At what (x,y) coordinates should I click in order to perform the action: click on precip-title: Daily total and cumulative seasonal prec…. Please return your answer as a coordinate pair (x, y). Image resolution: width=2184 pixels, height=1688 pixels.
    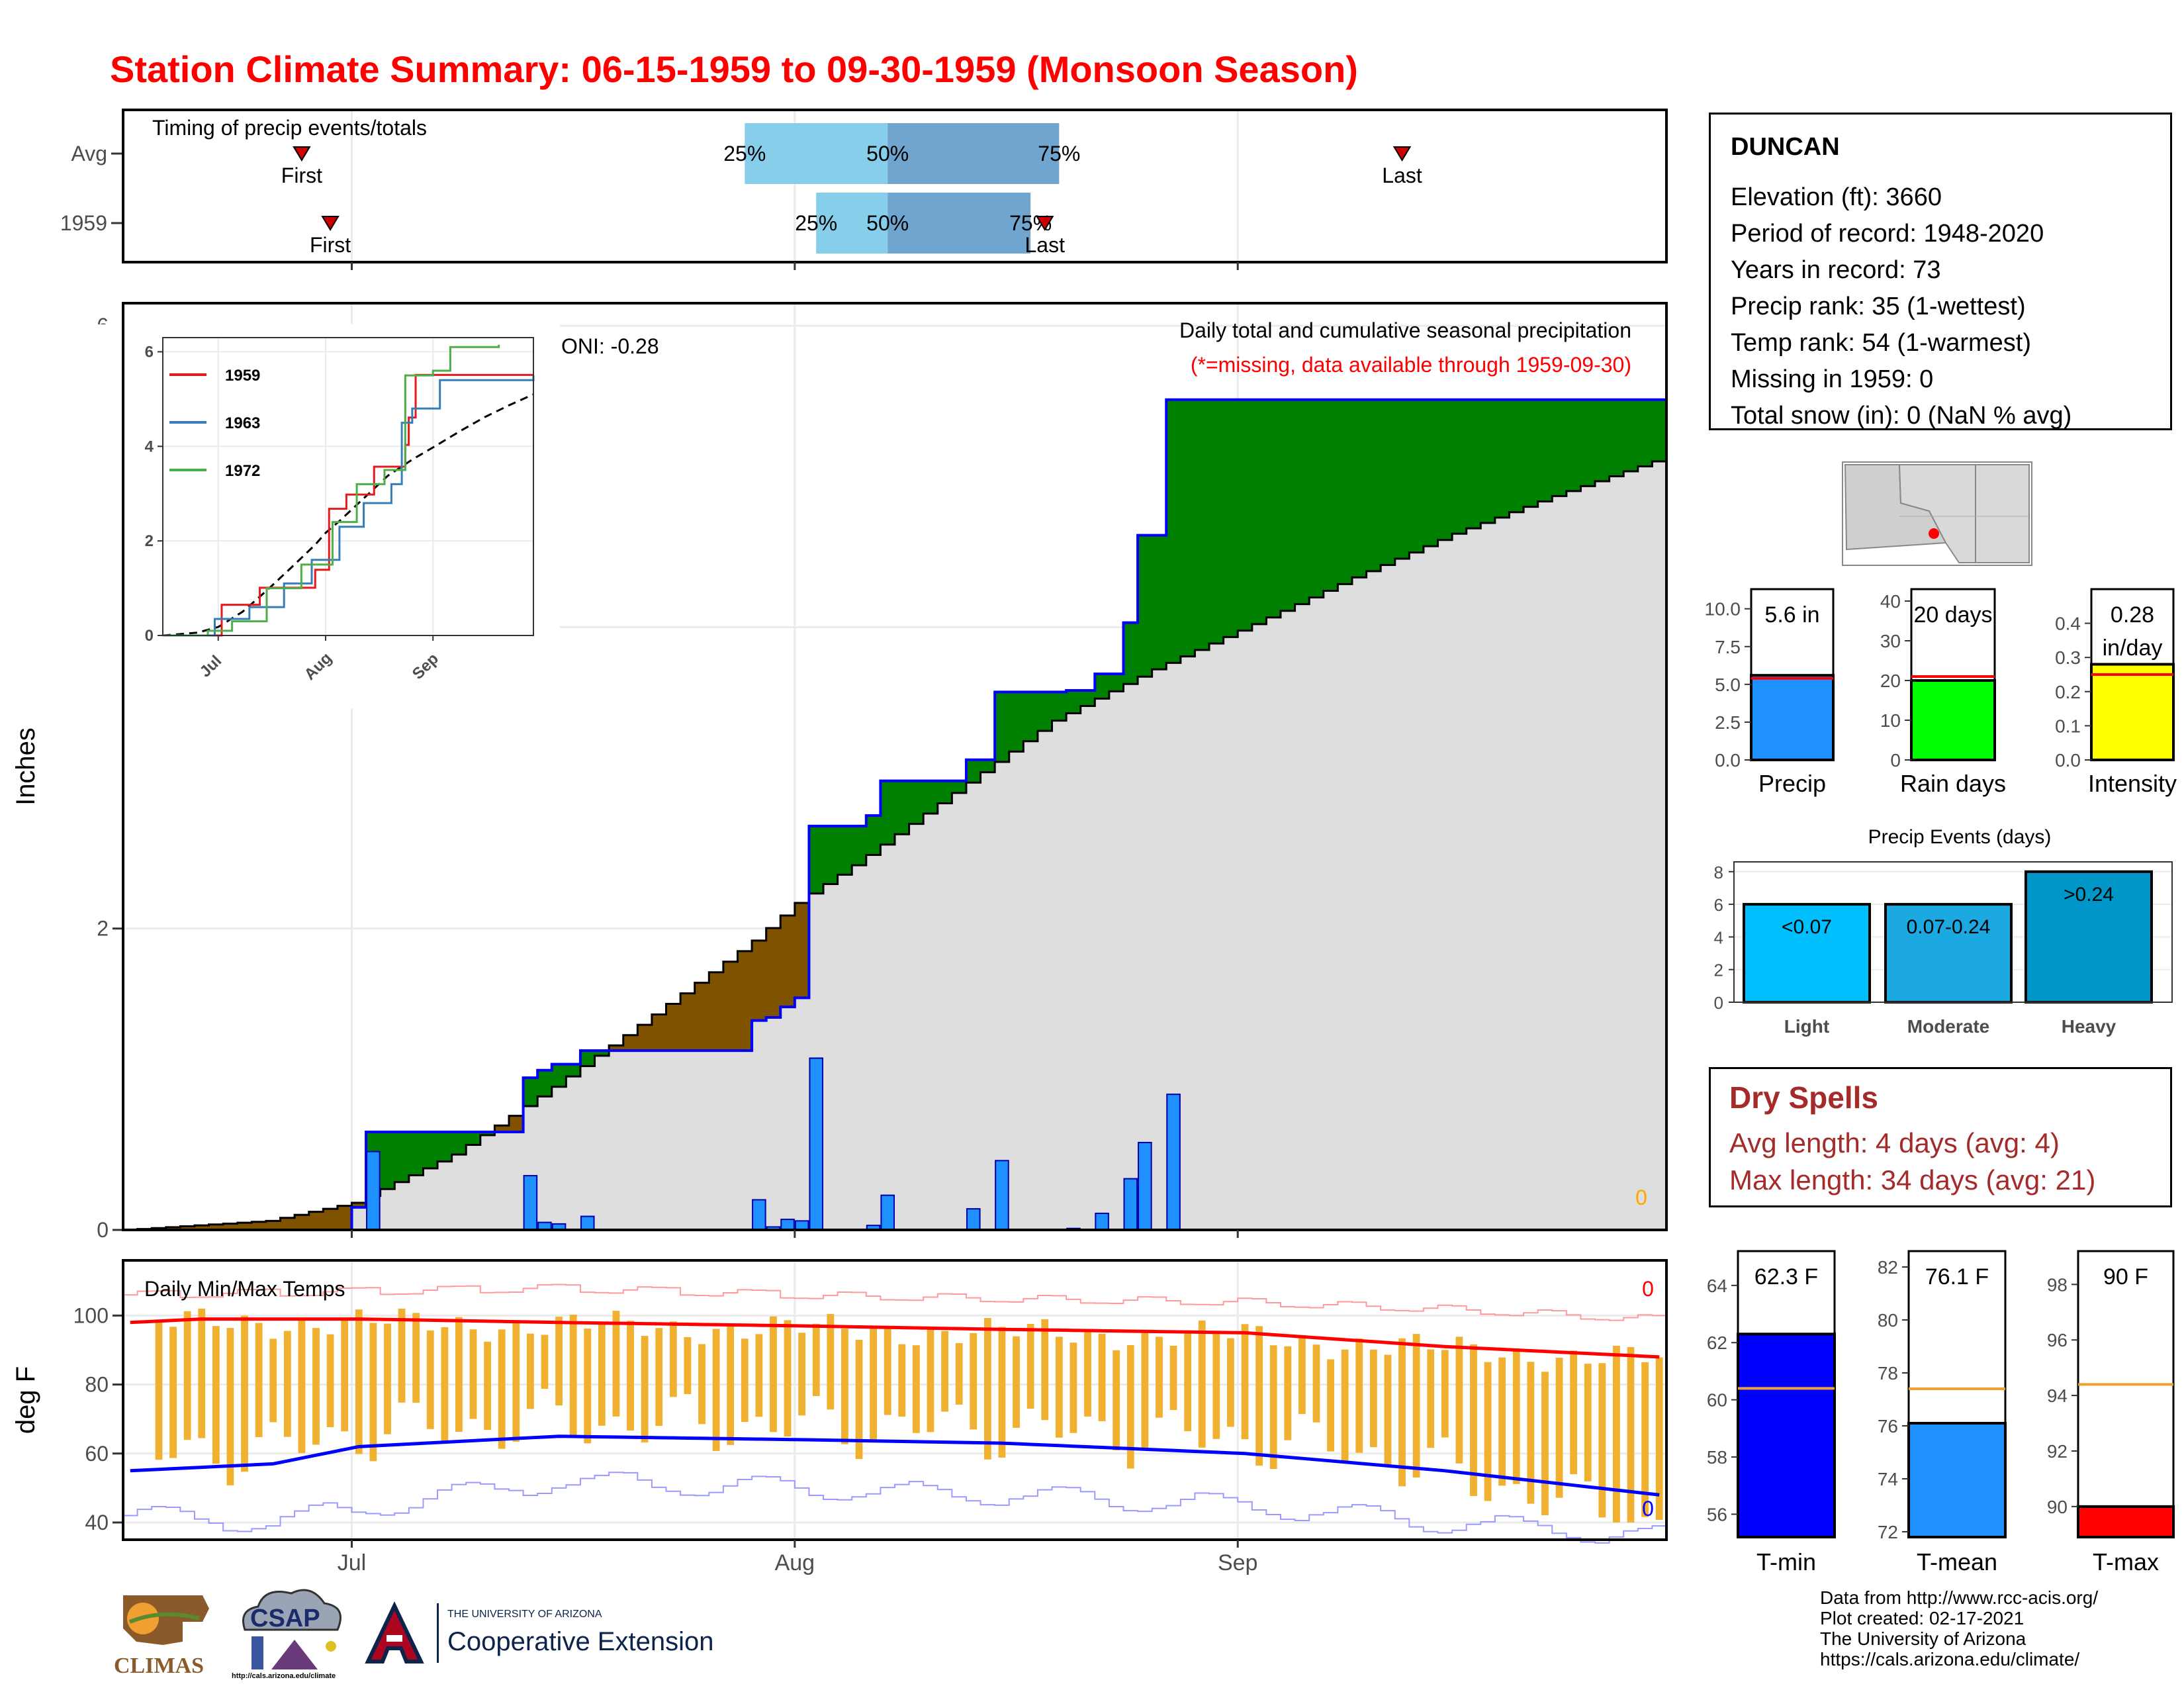
    Looking at the image, I should click on (1405, 330).